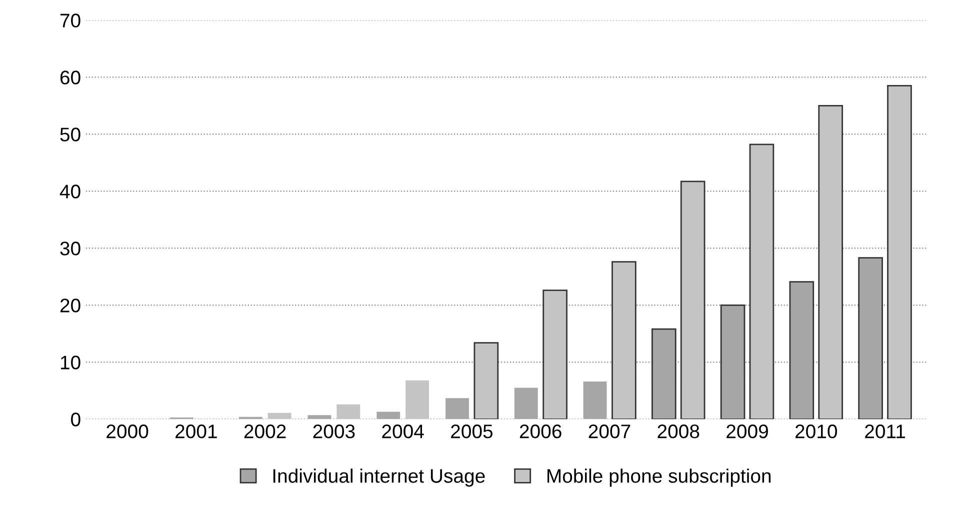 The height and width of the screenshot is (505, 955). What do you see at coordinates (265, 431) in the screenshot?
I see `x-tick-label: 2002` at bounding box center [265, 431].